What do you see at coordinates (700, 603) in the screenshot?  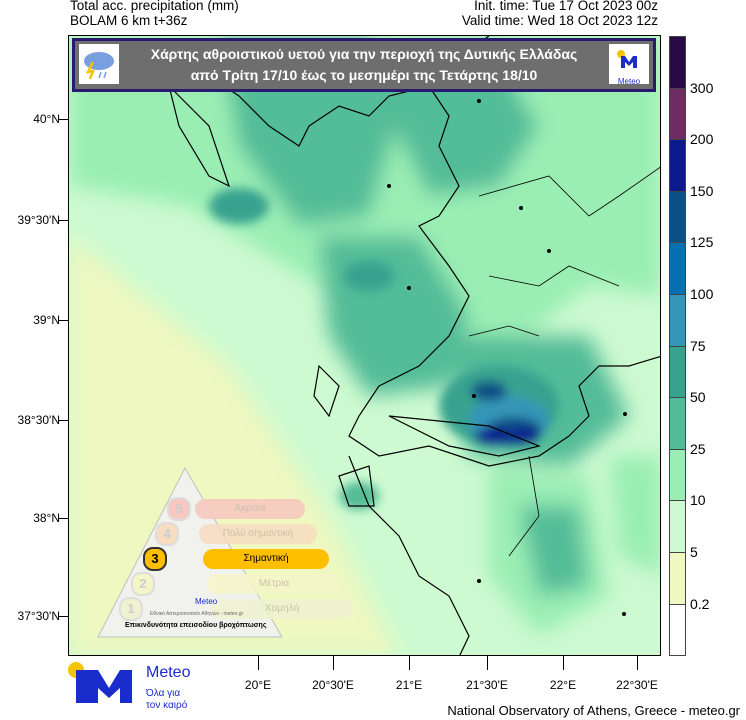 I see `colorbar-label: 0.2` at bounding box center [700, 603].